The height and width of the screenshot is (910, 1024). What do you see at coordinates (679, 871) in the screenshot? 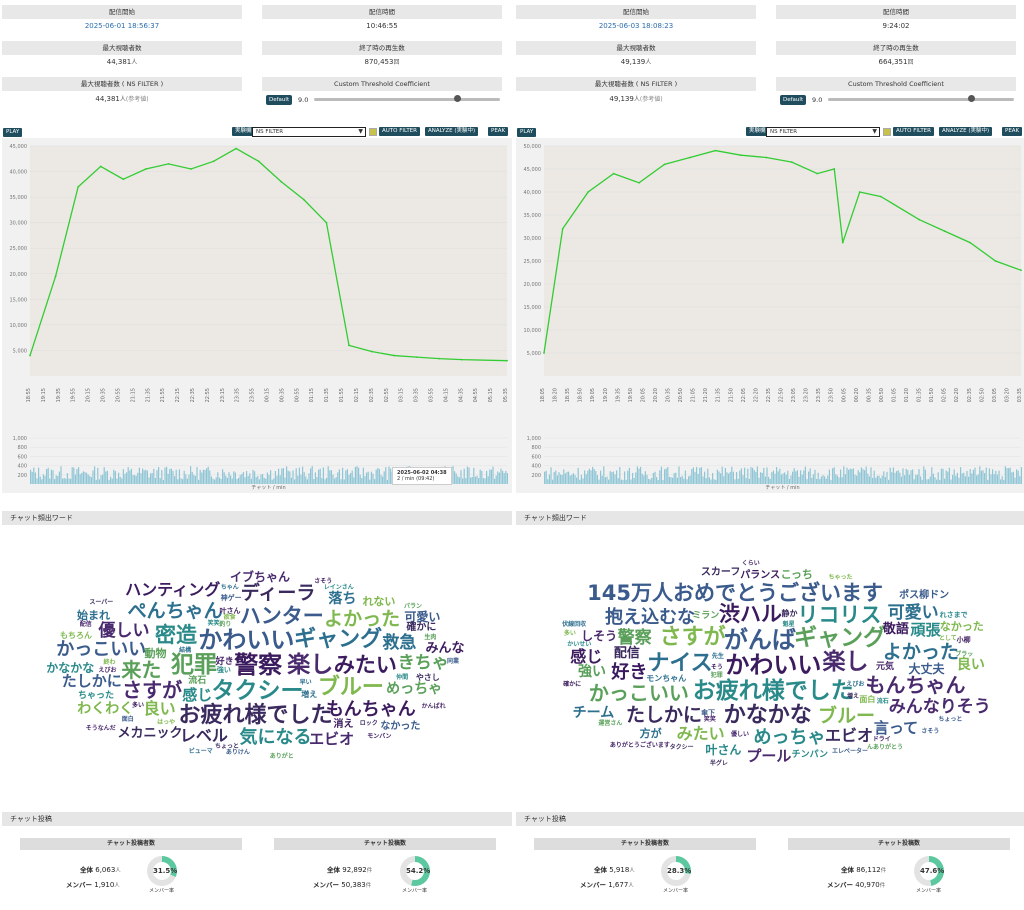
I see `posters-rate: 28.3%` at bounding box center [679, 871].